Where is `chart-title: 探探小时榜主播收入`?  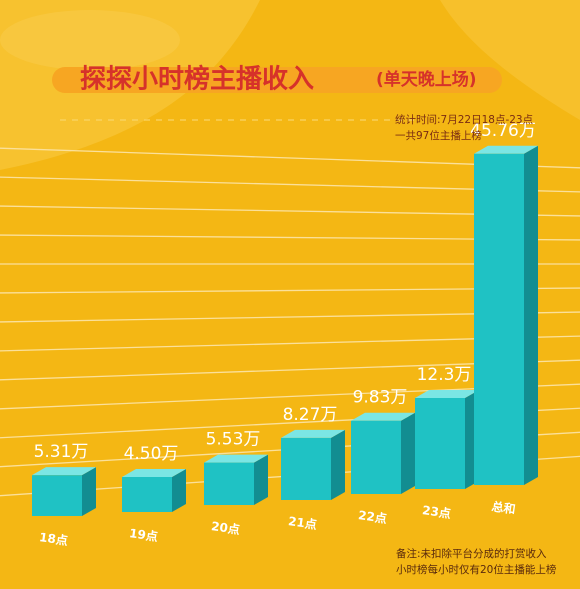 chart-title: 探探小时榜主播收入 is located at coordinates (197, 79).